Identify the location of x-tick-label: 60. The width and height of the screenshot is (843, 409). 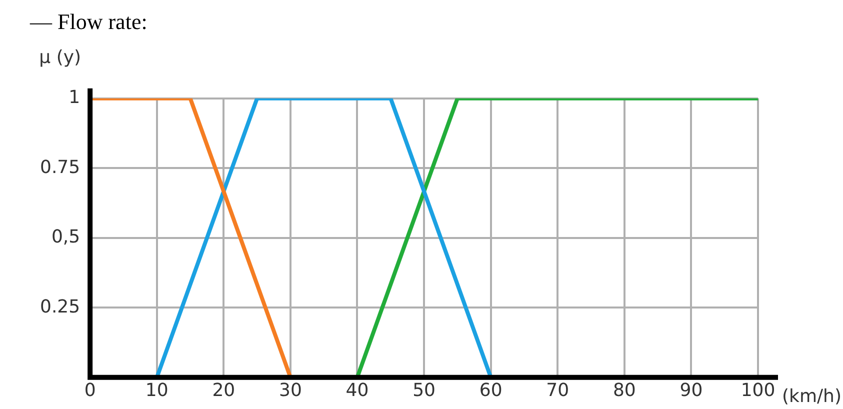
(490, 390).